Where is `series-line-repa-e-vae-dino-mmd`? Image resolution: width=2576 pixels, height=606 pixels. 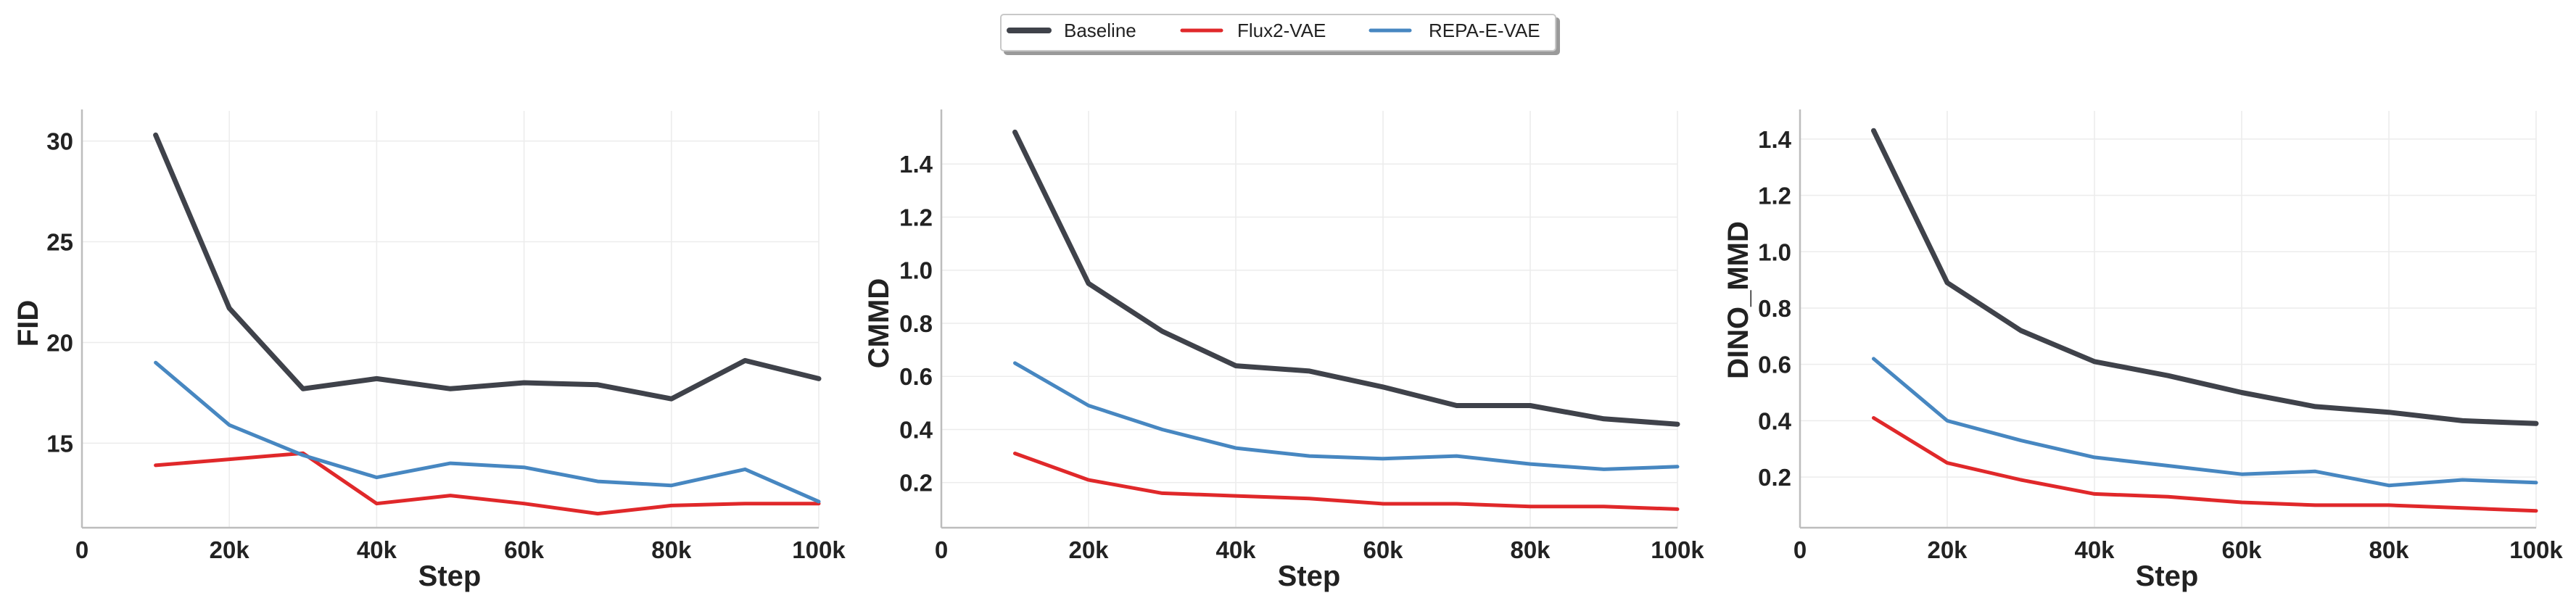
series-line-repa-e-vae-dino-mmd is located at coordinates (2205, 422).